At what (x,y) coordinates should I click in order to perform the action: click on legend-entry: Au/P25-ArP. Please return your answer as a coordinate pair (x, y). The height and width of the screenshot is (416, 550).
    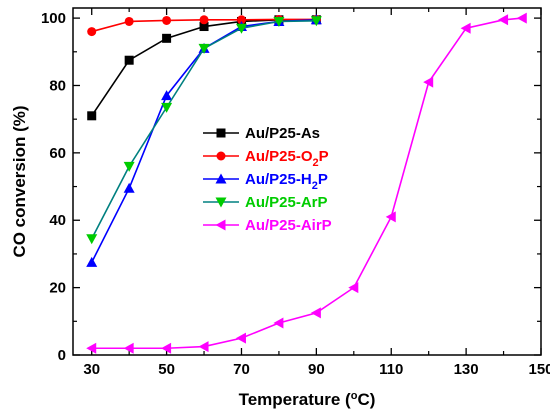
    Looking at the image, I should click on (265, 202).